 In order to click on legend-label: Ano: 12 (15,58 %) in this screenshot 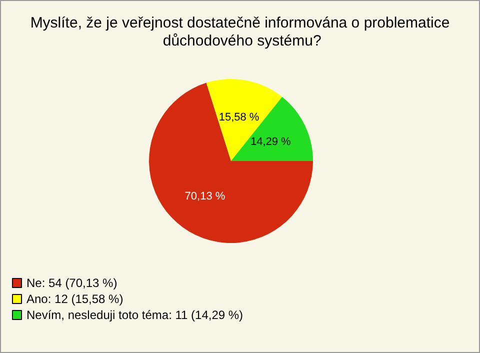, I will do `click(75, 299)`.